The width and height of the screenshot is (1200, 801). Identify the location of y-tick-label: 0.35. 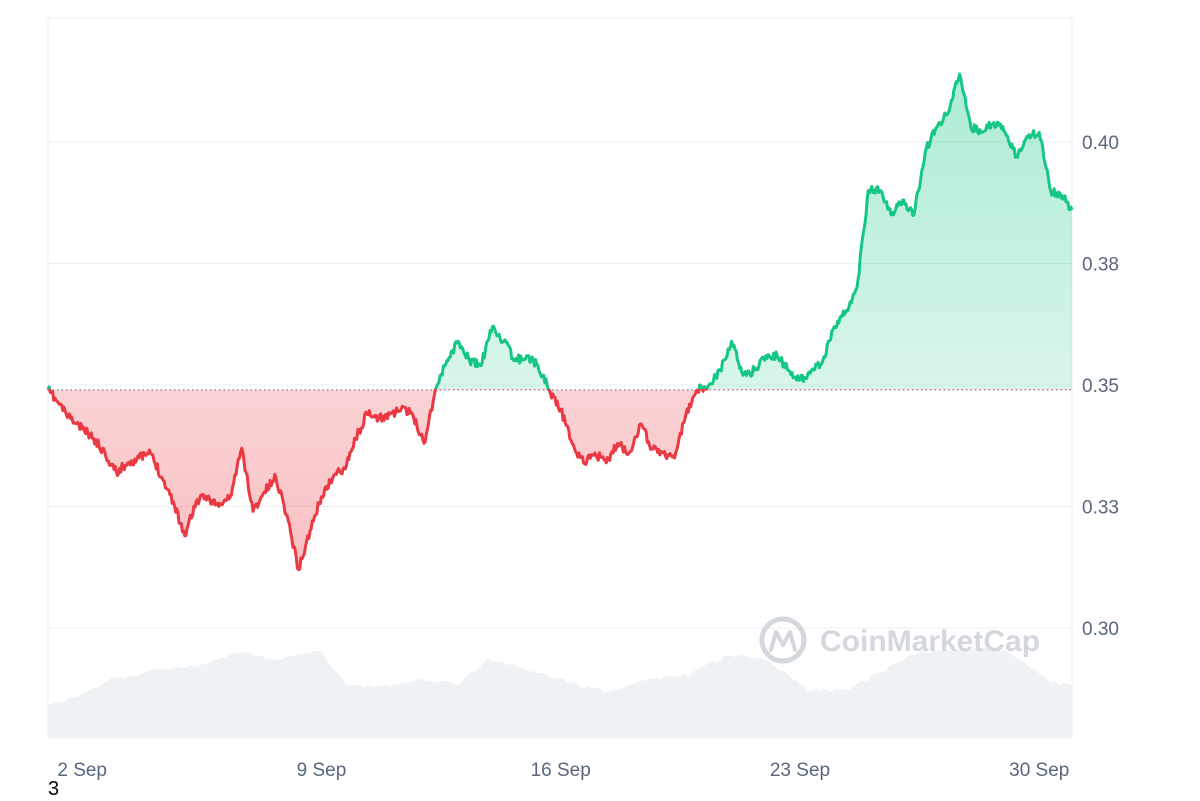
(1100, 386).